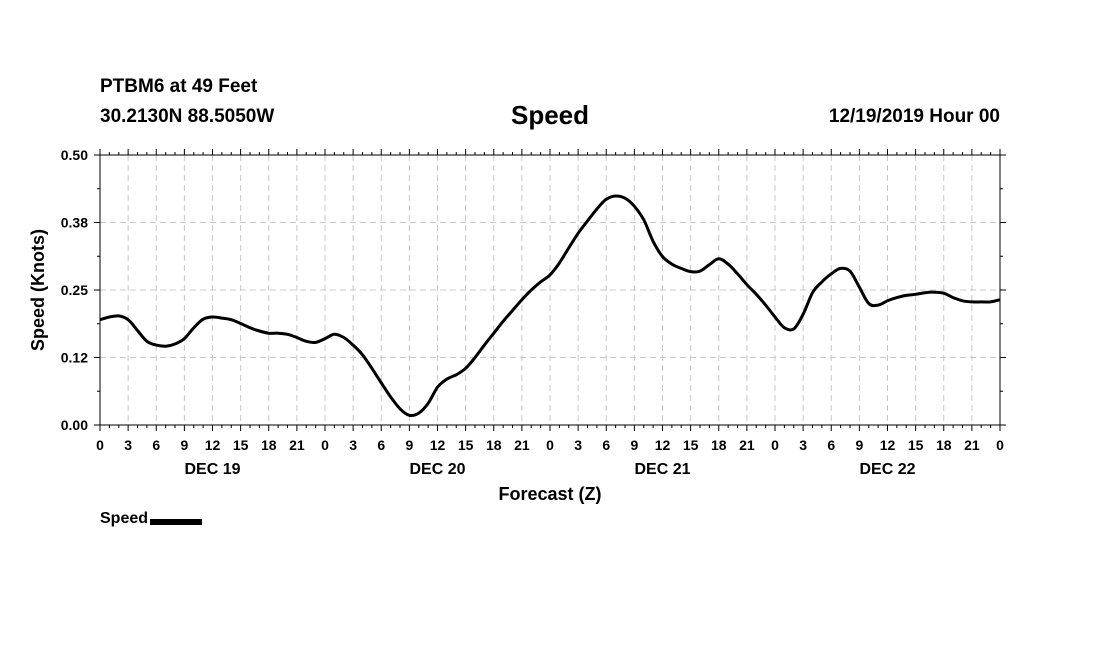  Describe the element at coordinates (212, 469) in the screenshot. I see `x-day-label: DEC 19` at that location.